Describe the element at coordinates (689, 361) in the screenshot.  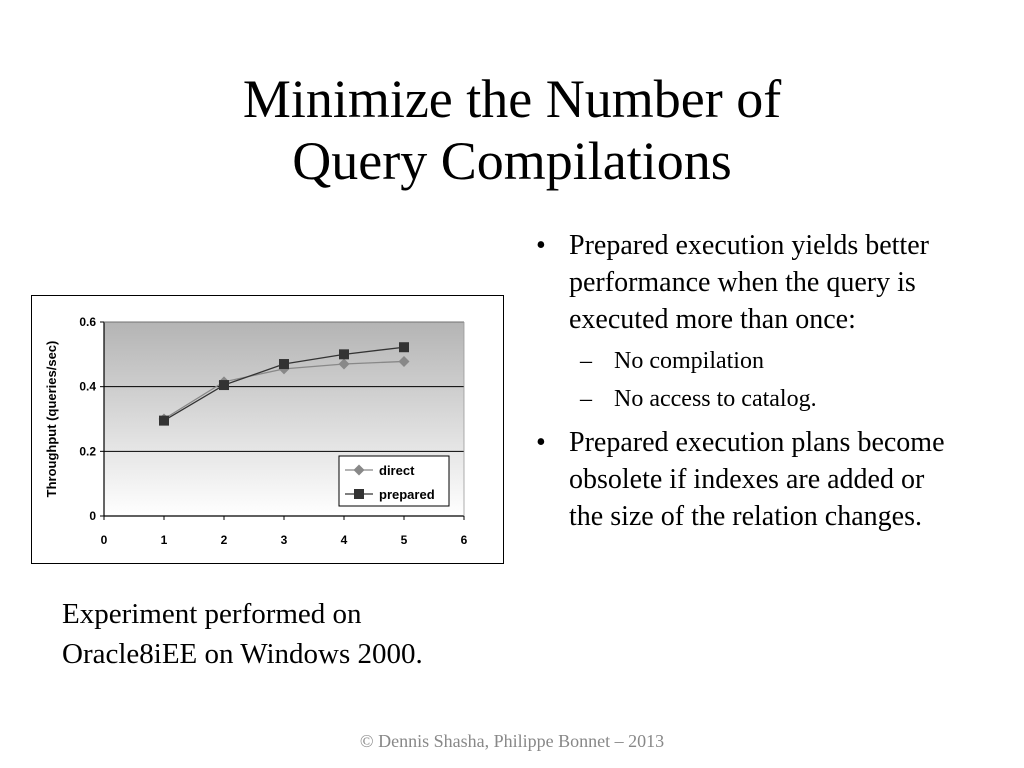
I see `sub-bullet-text: No compilation` at that location.